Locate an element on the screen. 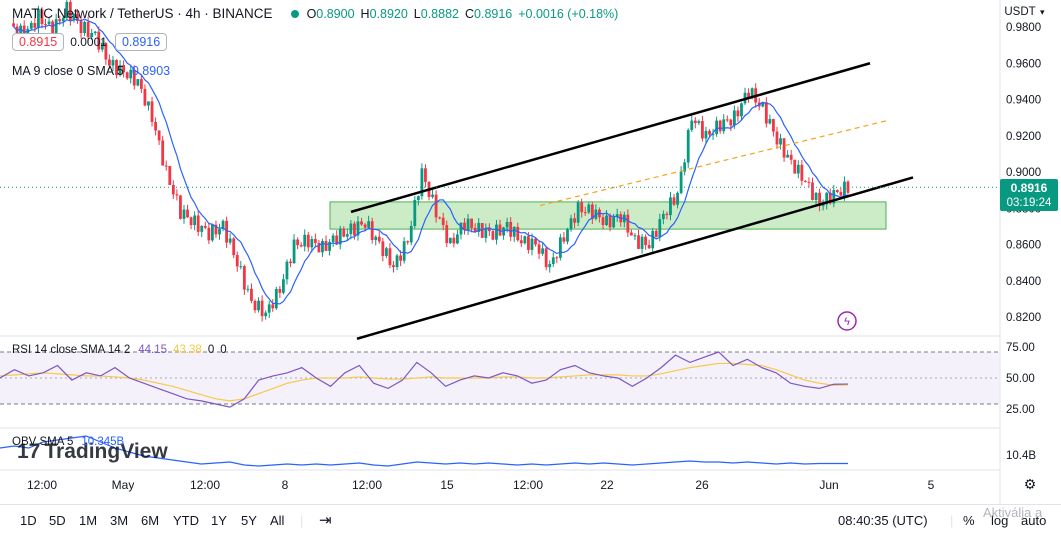 The image size is (1061, 535). timeframe-ytd-button: YTD is located at coordinates (186, 520).